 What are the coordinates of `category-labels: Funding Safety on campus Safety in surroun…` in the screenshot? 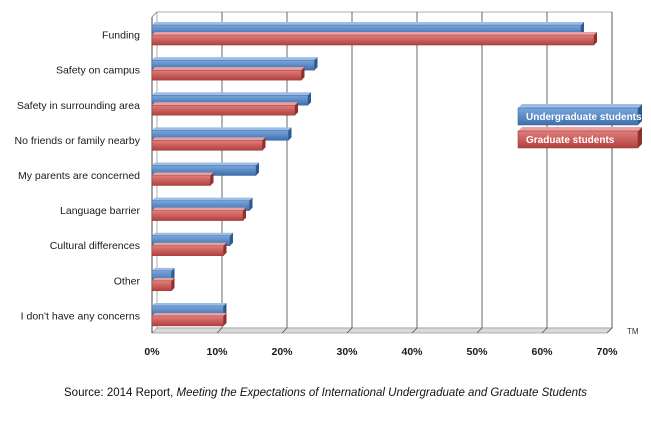 It's located at (78, 176).